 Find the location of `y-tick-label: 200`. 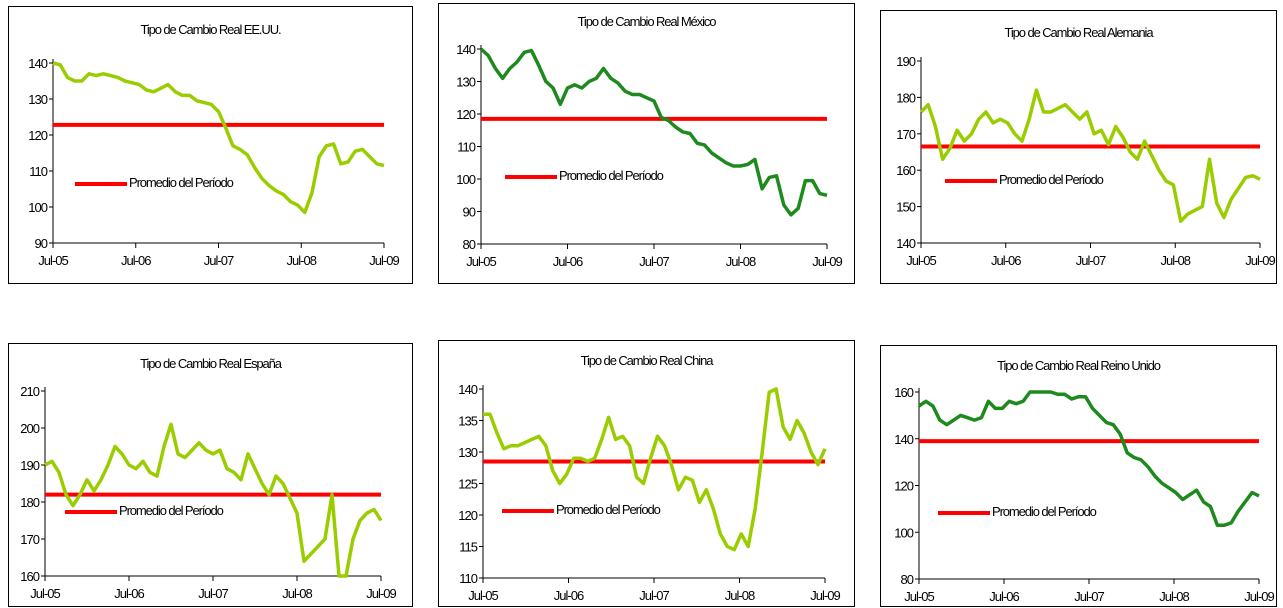

y-tick-label: 200 is located at coordinates (29, 428).